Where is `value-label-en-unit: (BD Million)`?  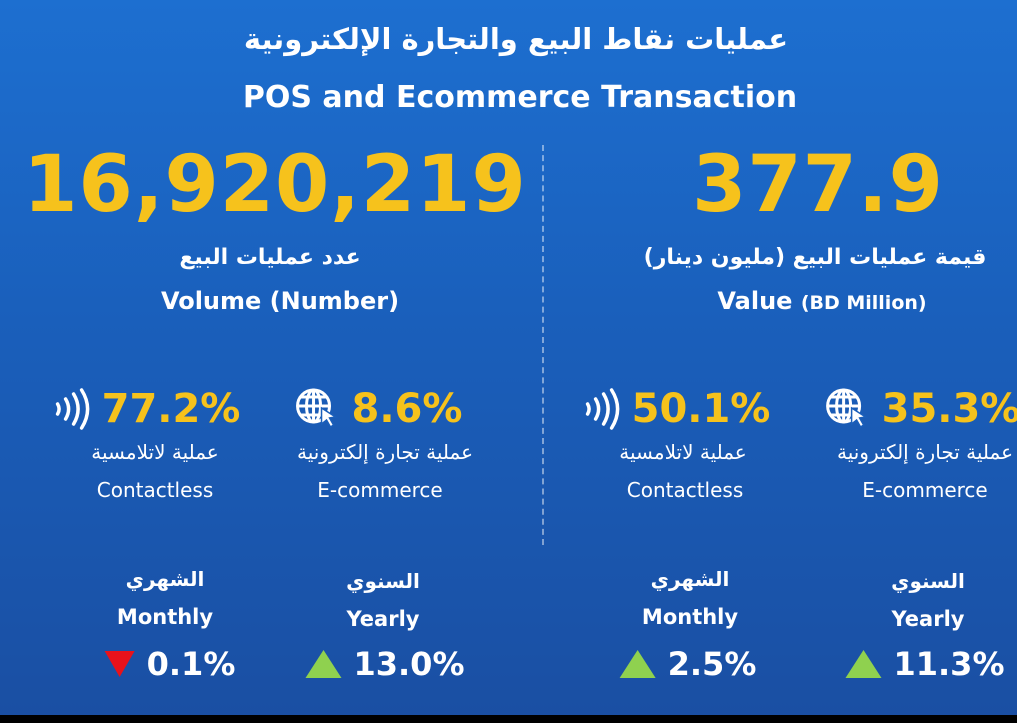 value-label-en-unit: (BD Million) is located at coordinates (863, 303).